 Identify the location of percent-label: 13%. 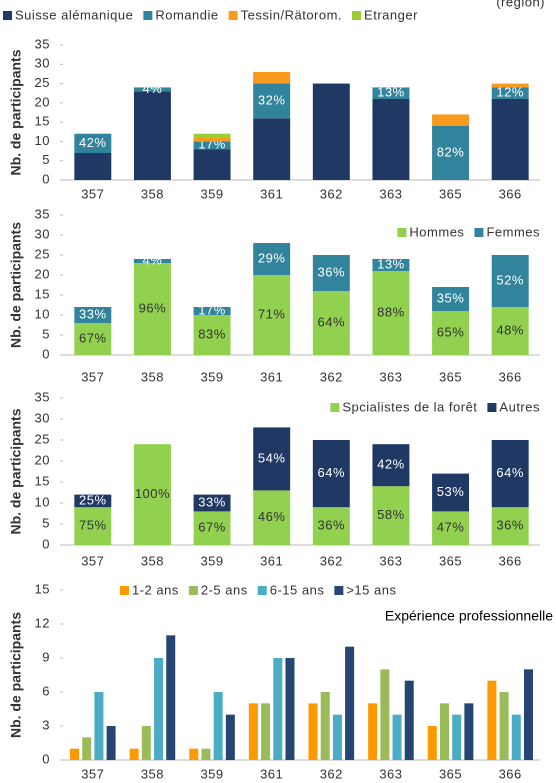
(391, 92).